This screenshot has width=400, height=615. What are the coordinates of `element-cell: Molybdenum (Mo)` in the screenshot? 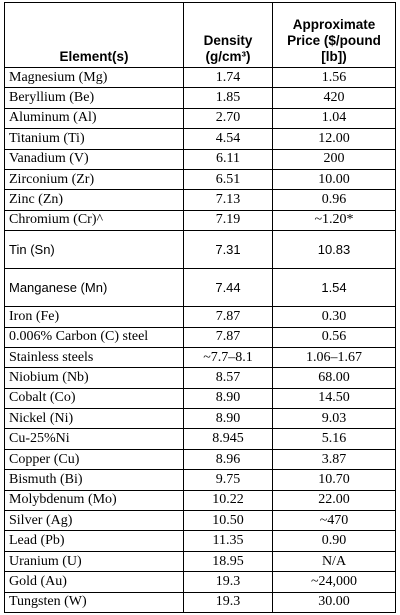 It's located at (94, 500).